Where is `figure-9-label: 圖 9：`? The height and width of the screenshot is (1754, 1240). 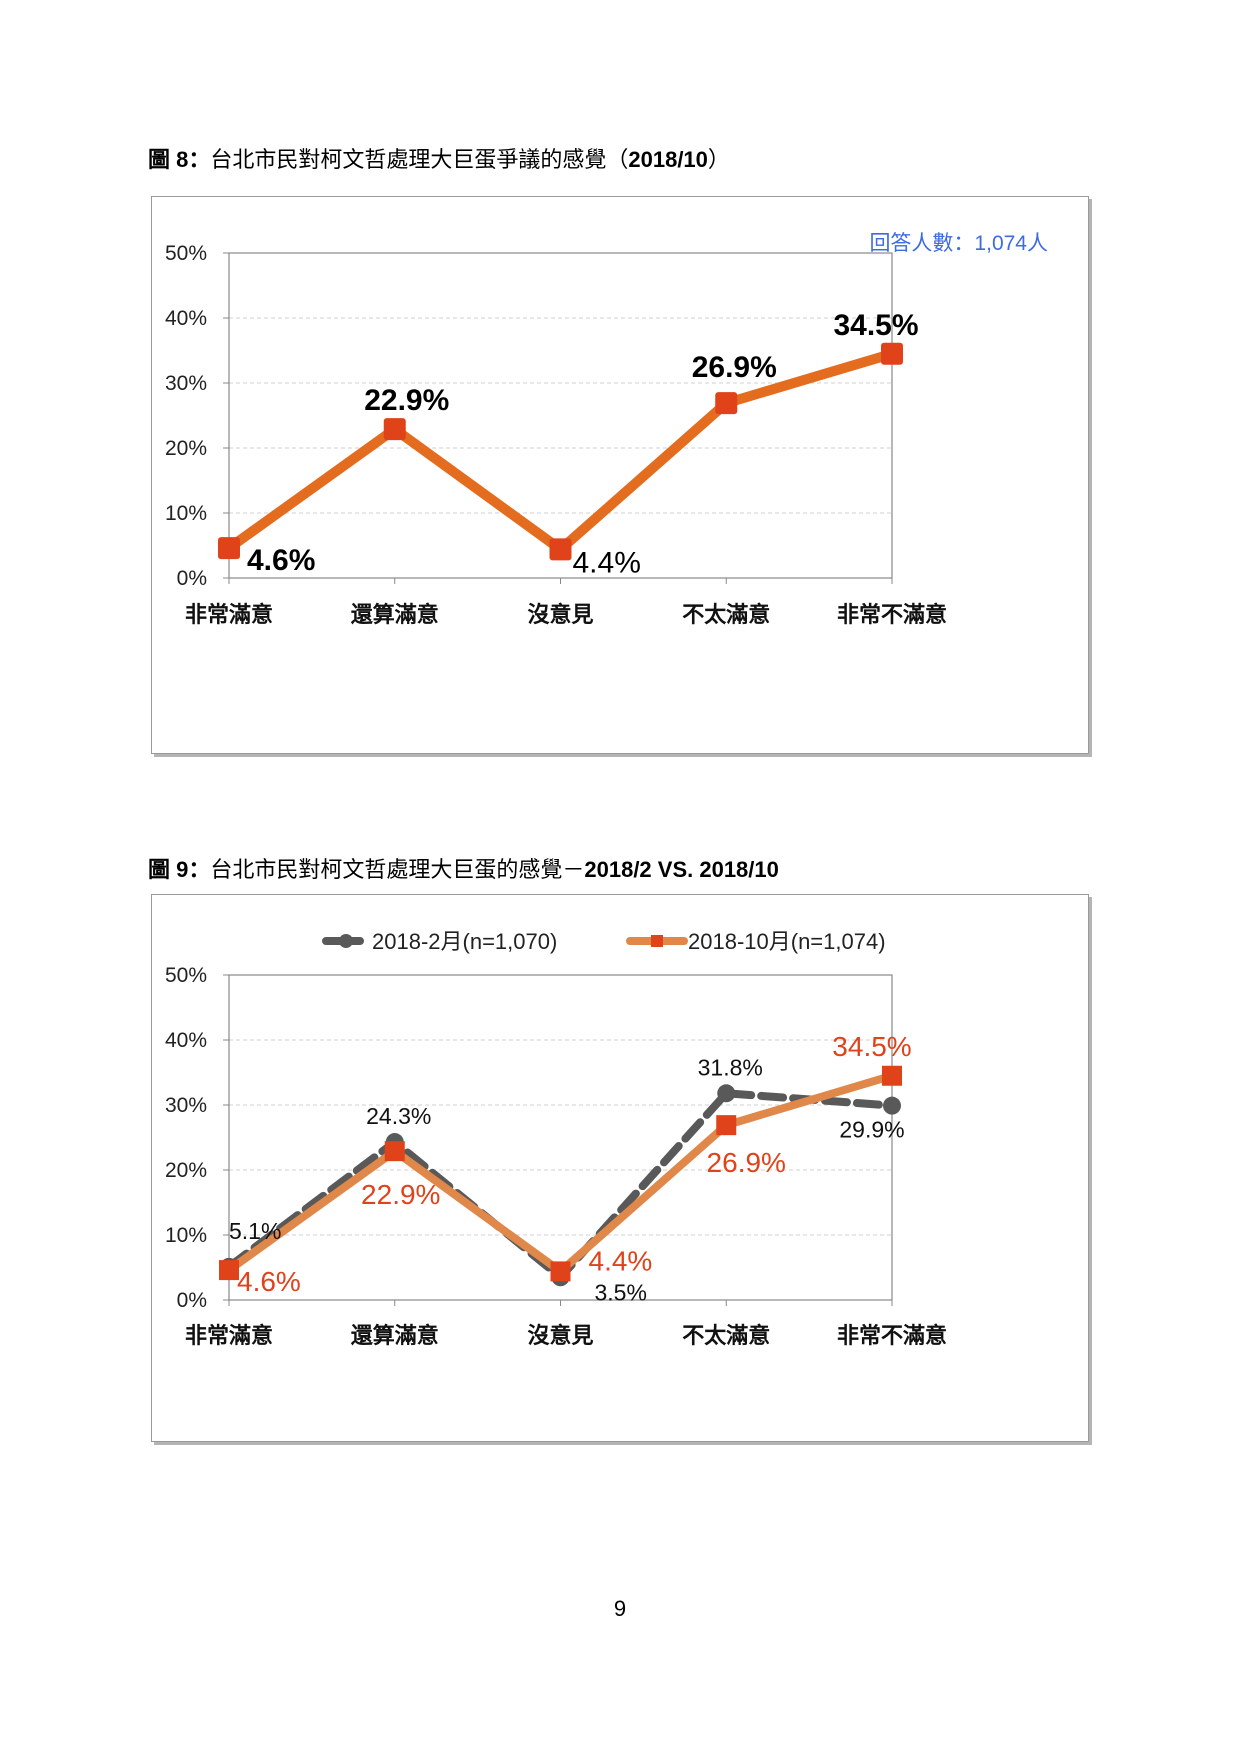 figure-9-label: 圖 9： is located at coordinates (179, 869).